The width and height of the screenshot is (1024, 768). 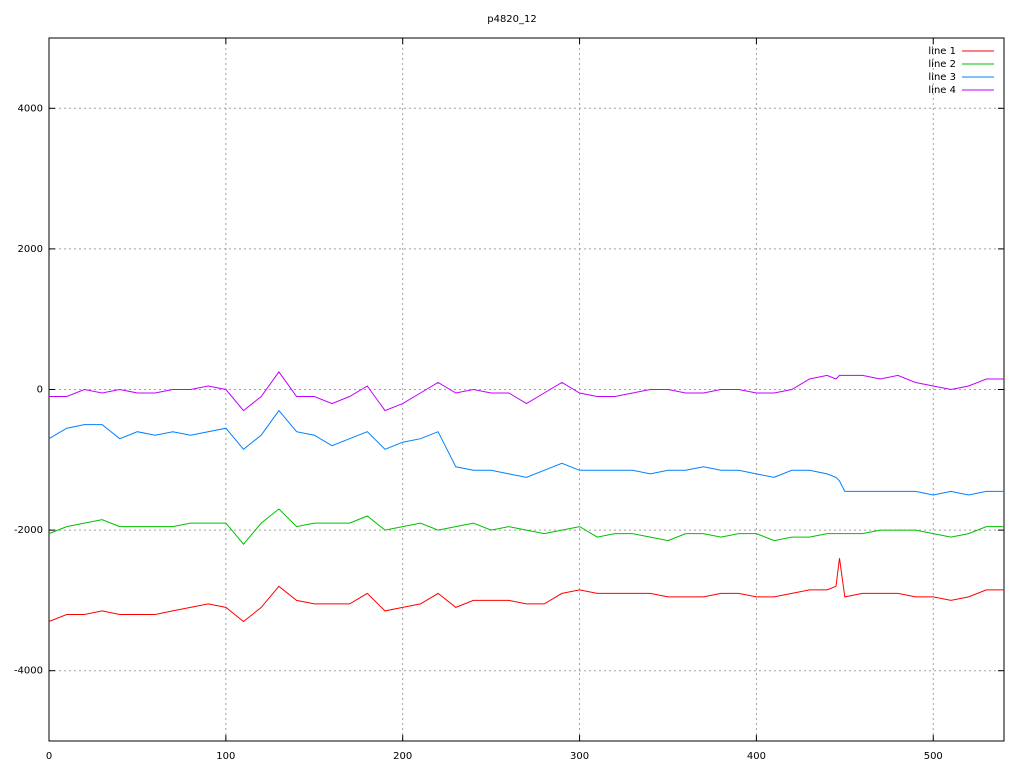 I want to click on legend-label: line 2, so click(x=942, y=64).